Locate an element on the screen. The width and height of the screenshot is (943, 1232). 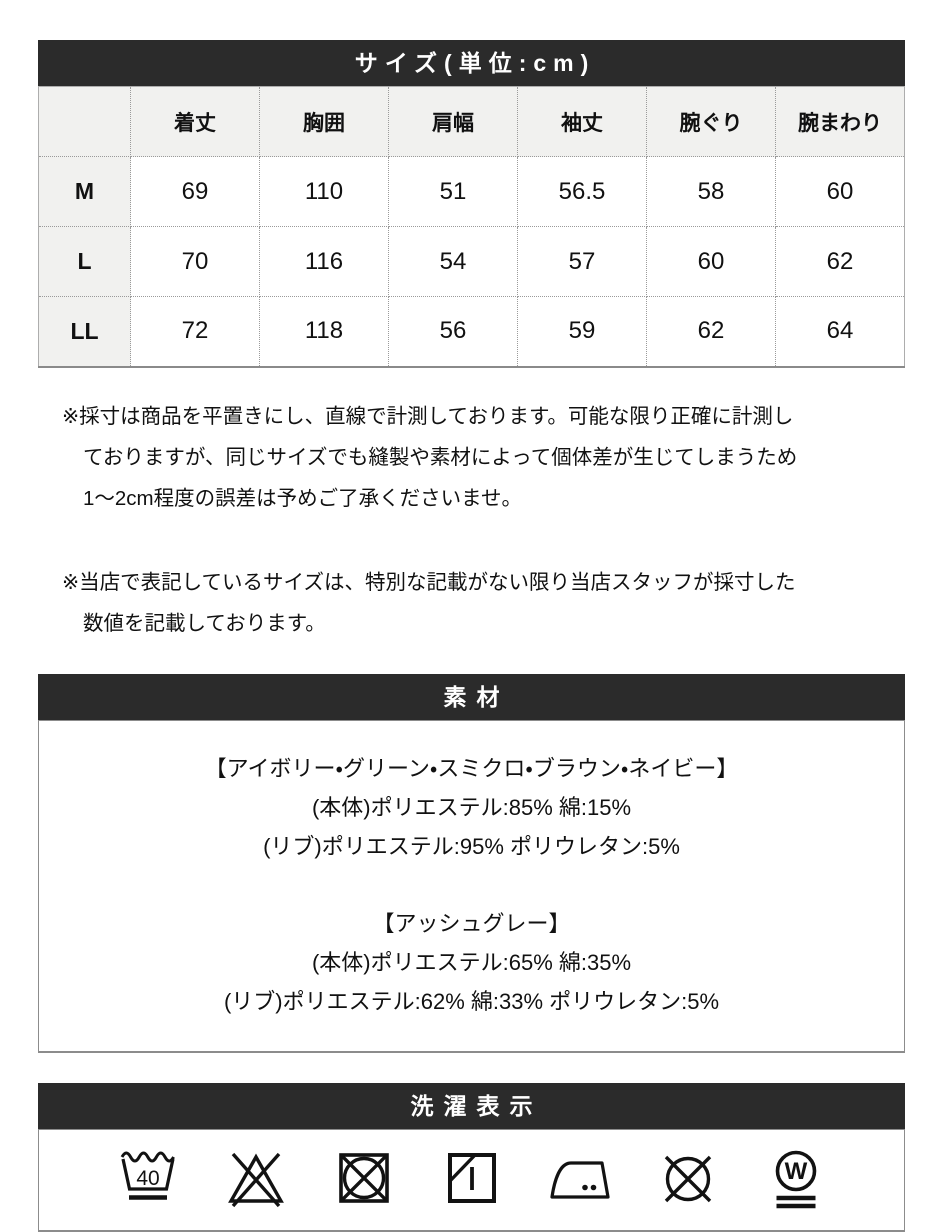
size-label: LL is located at coordinates (84, 331).